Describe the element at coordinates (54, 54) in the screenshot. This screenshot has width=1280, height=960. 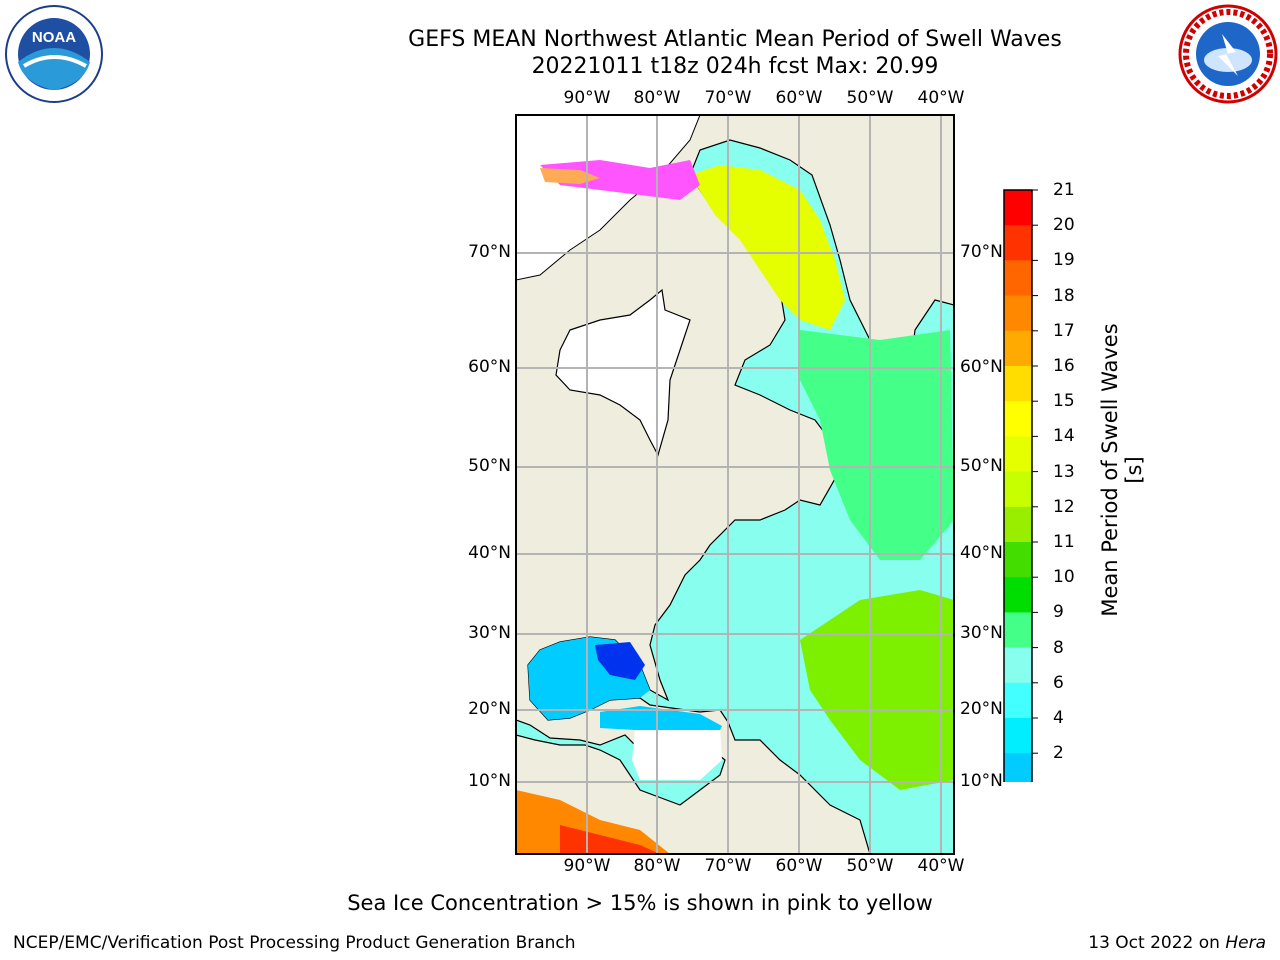
I see `noaa-logo: NOAA` at that location.